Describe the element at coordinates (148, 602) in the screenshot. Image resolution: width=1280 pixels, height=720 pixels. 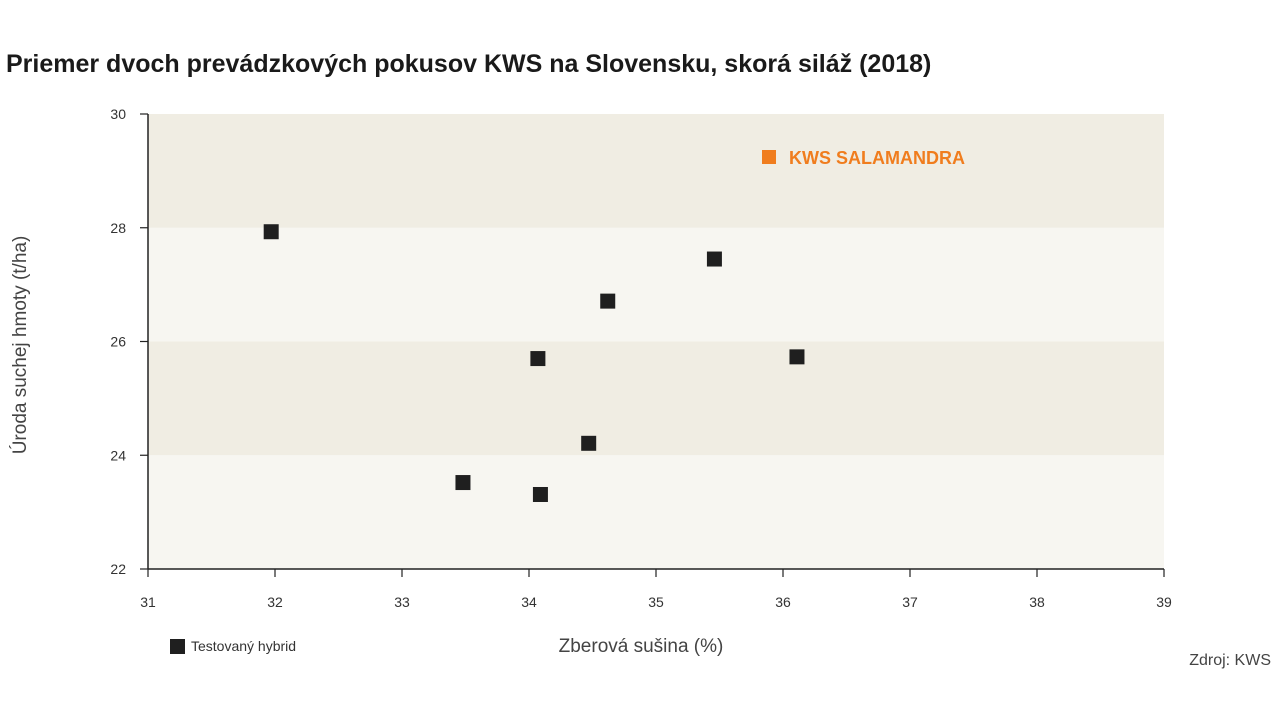
I see `x-tick-label: 31` at that location.